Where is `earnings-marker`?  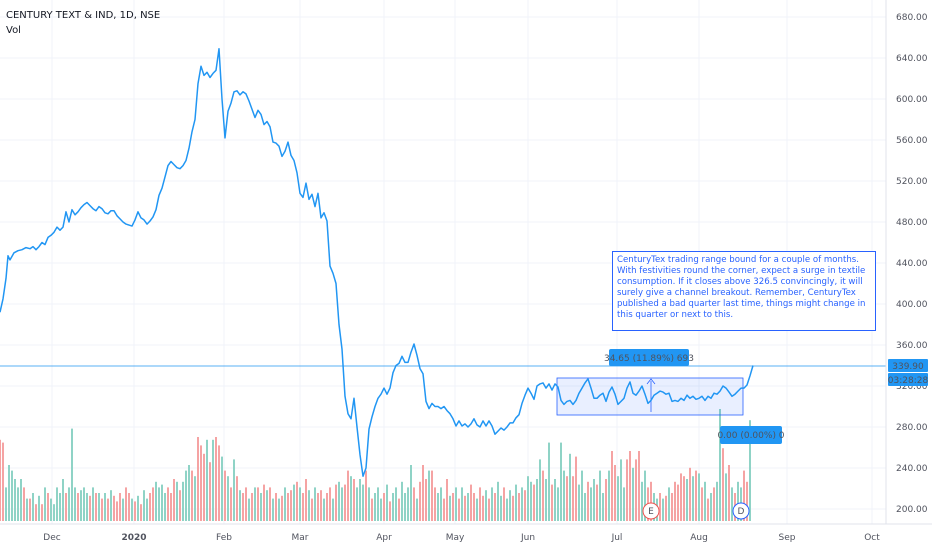 earnings-marker is located at coordinates (651, 511).